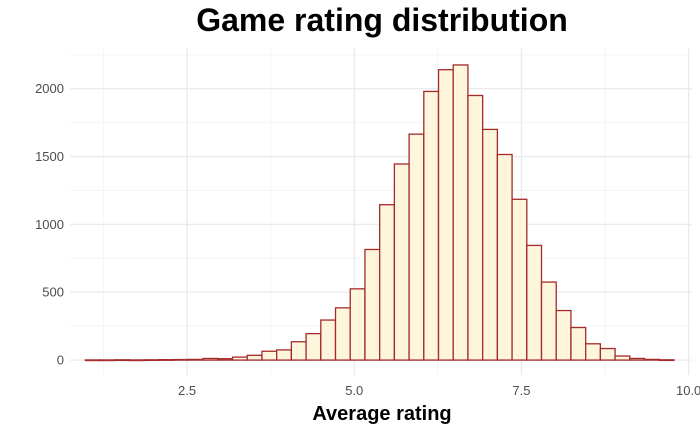 This screenshot has height=437, width=700. What do you see at coordinates (382, 20) in the screenshot?
I see `chart-title: Game rating distribution` at bounding box center [382, 20].